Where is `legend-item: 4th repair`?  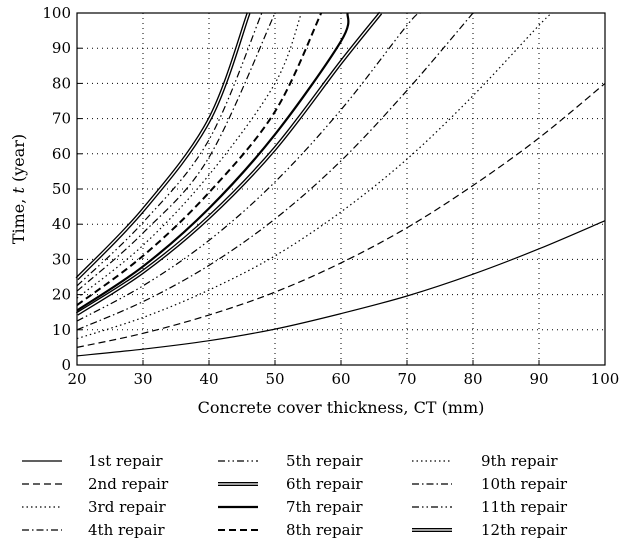
legend-item: 4th repair is located at coordinates (93, 530).